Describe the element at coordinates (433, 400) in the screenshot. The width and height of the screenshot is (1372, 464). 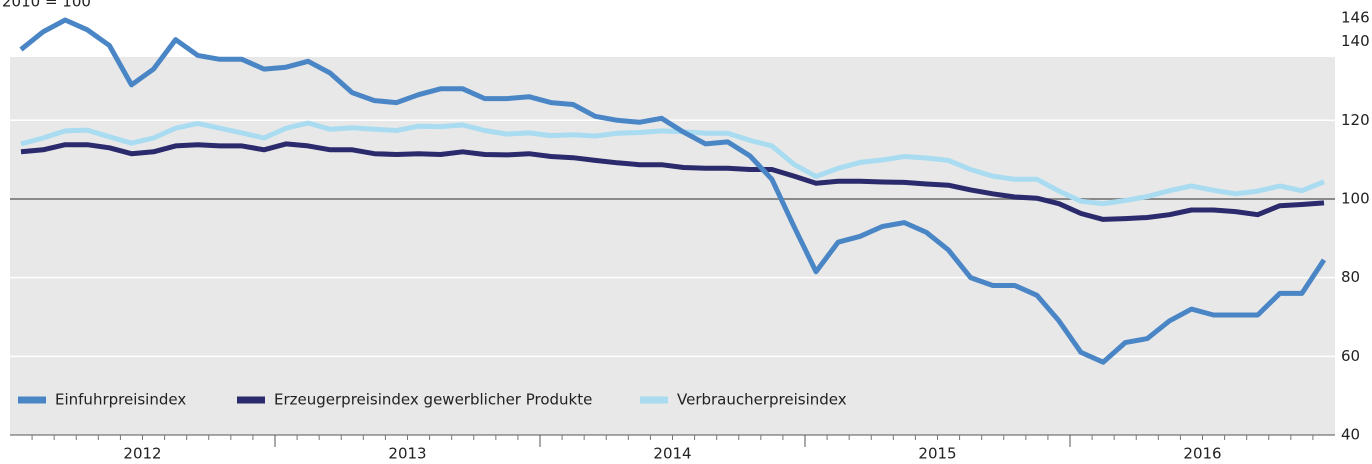
I see `legend-label: Erzeugerpreisindex gewerblicher Produkte` at that location.